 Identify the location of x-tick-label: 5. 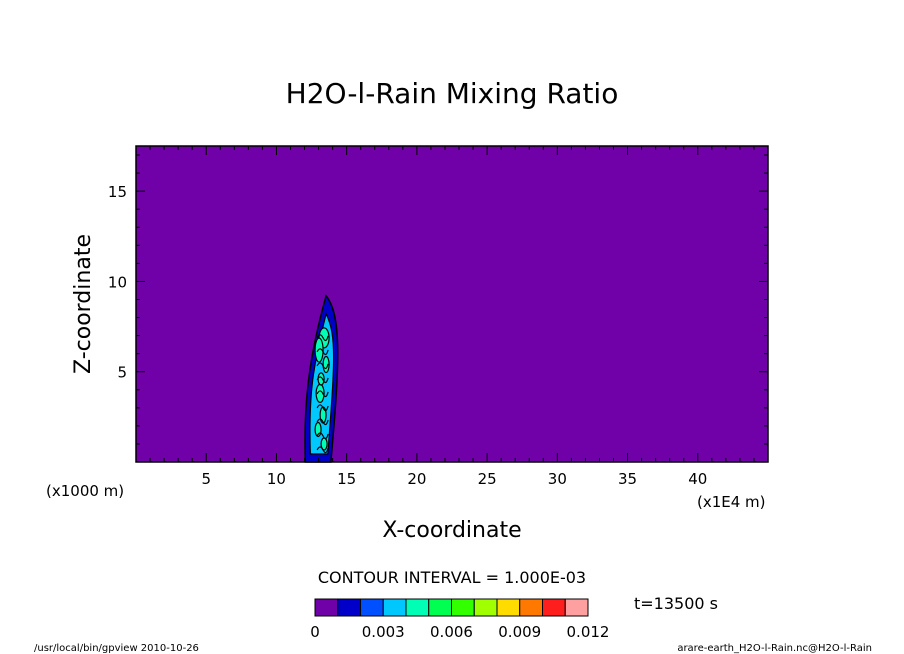
(206, 479).